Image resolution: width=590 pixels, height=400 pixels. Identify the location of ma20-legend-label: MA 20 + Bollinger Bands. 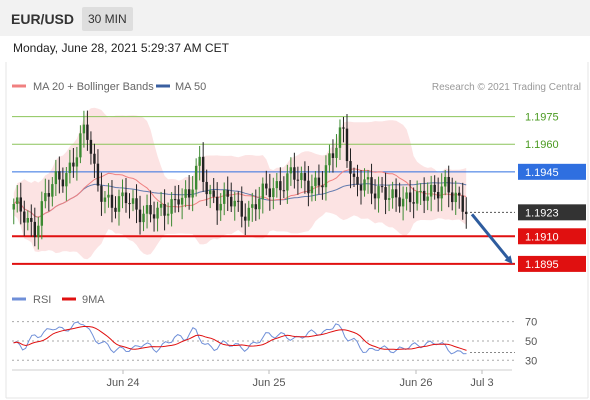
(93, 87).